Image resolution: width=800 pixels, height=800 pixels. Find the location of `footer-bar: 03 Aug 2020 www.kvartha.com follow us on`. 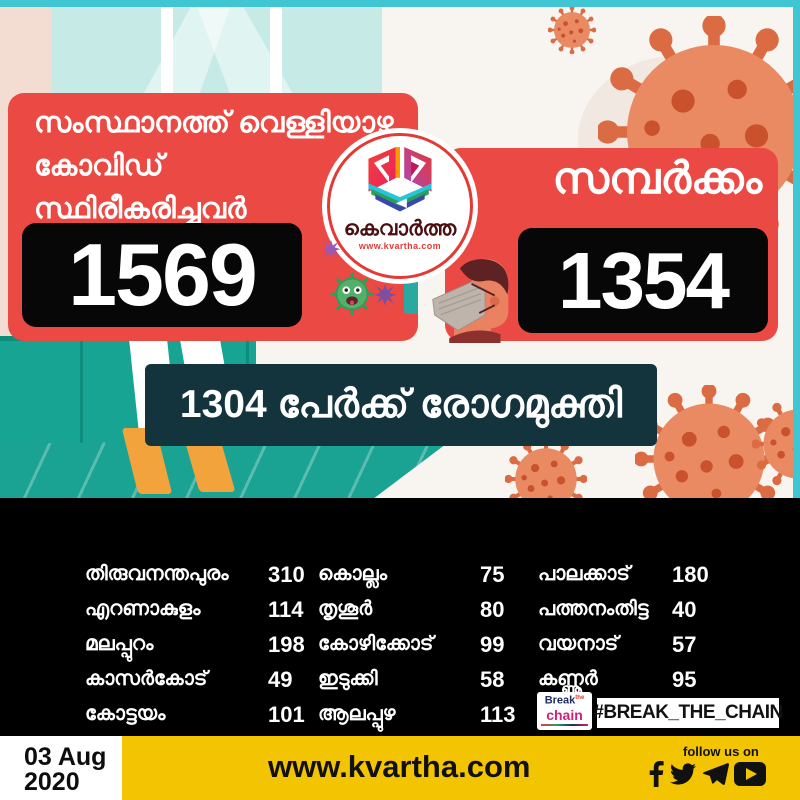

footer-bar: 03 Aug 2020 www.kvartha.com follow us on is located at coordinates (400, 768).